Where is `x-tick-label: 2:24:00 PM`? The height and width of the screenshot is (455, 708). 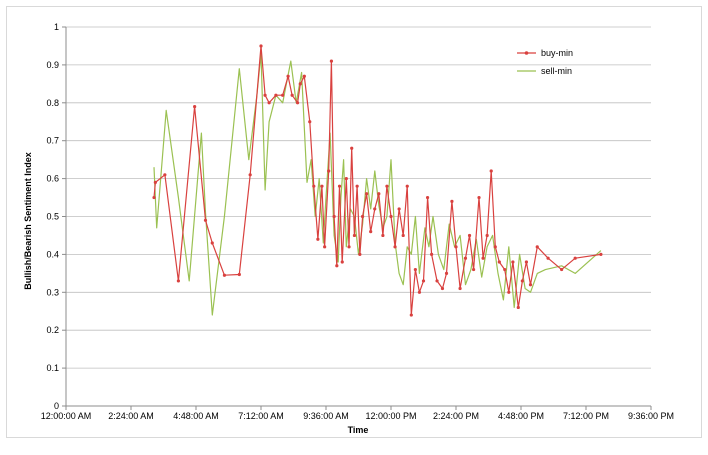
x-tick-label: 2:24:00 PM is located at coordinates (456, 416).